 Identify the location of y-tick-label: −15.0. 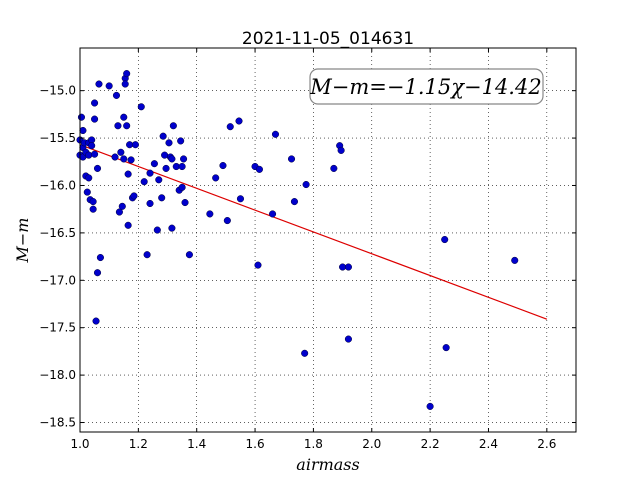
(57, 91).